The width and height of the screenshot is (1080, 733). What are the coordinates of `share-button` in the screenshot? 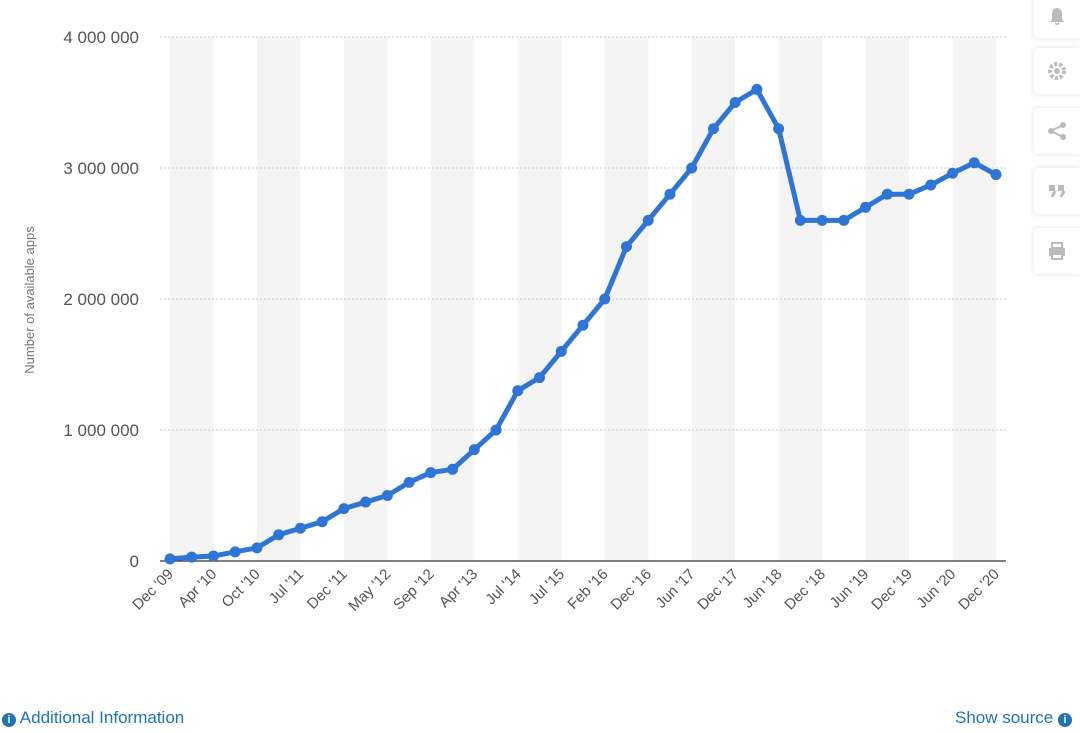 It's located at (1057, 131).